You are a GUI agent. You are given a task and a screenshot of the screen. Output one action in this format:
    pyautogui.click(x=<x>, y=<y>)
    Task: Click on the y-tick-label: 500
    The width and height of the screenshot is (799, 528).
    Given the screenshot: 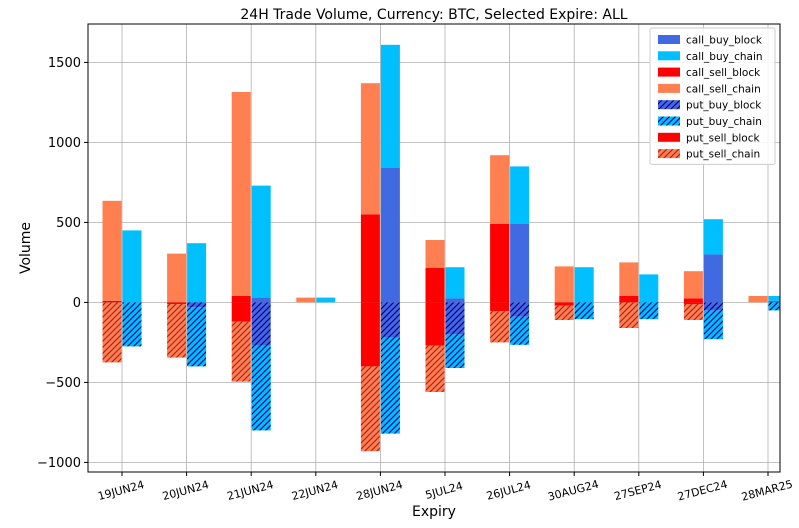 What is the action you would take?
    pyautogui.click(x=68, y=223)
    